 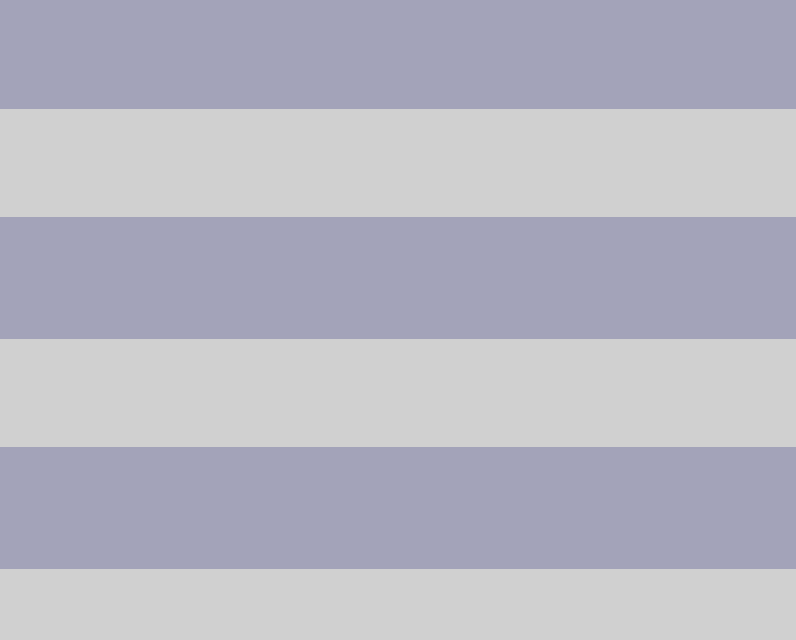 What do you see at coordinates (398, 604) in the screenshot?
I see `stripe-band` at bounding box center [398, 604].